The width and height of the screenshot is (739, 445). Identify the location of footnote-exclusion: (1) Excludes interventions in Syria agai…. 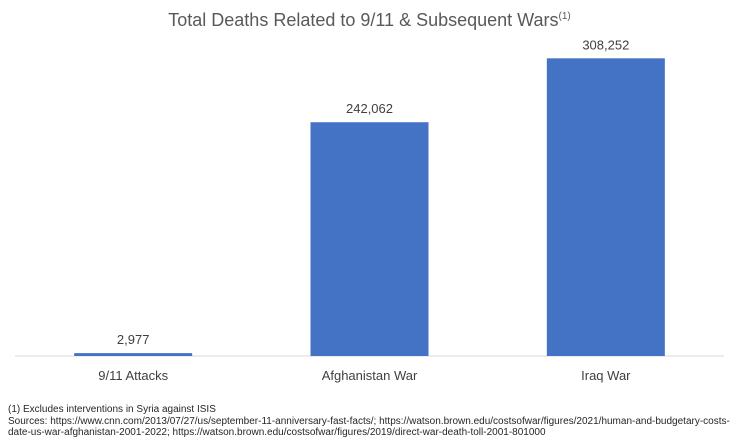
(112, 409).